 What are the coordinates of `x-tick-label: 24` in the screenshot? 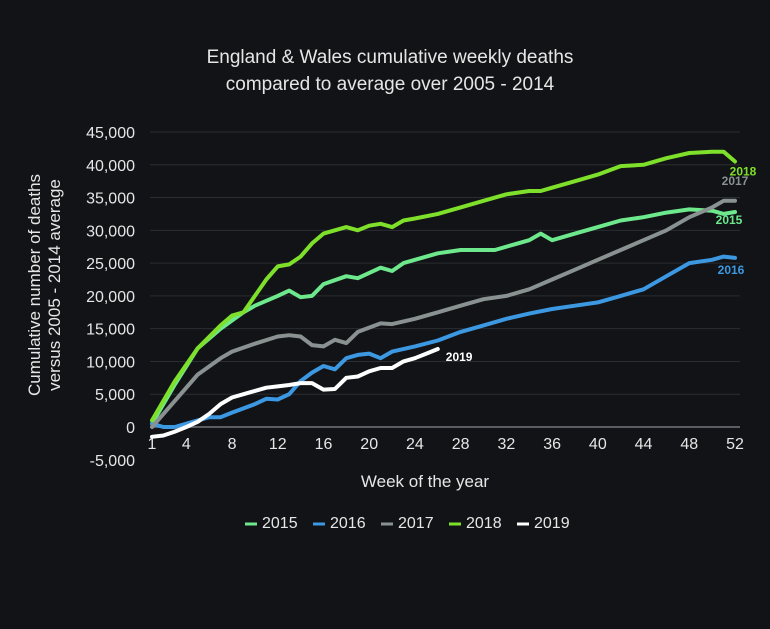 It's located at (415, 444).